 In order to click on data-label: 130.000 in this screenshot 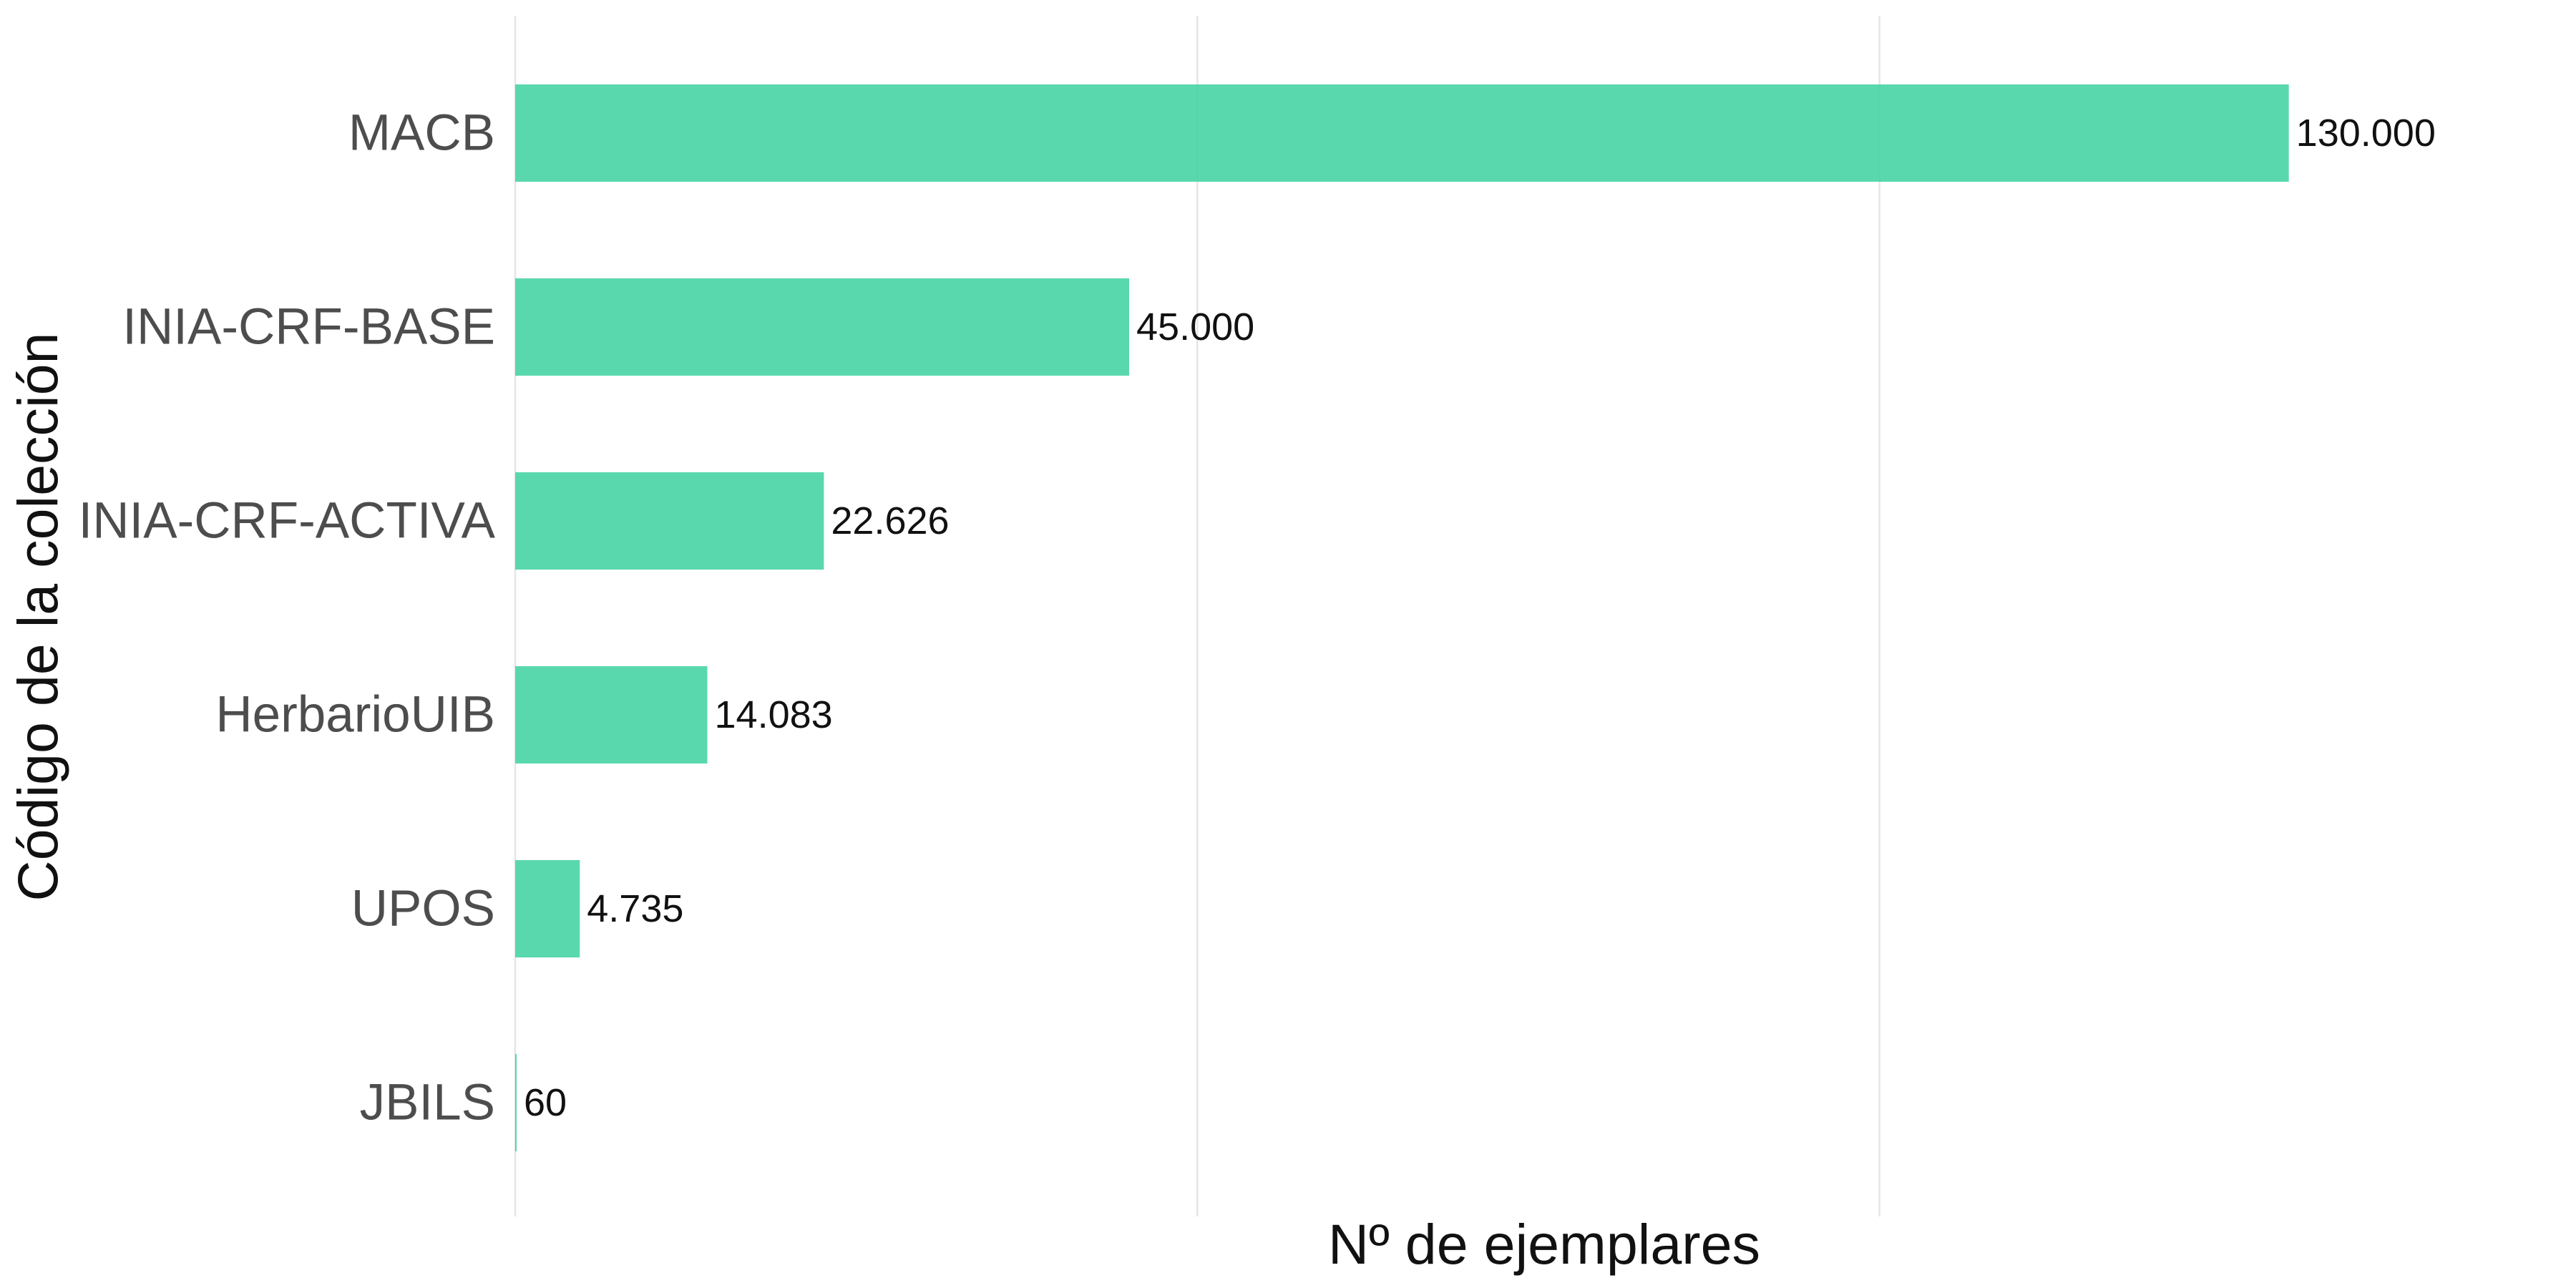, I will do `click(2366, 133)`.